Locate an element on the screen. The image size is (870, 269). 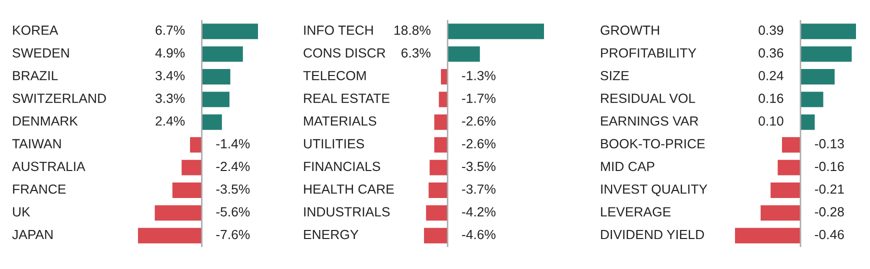
y-tick-label: DIVIDEND YIELD is located at coordinates (652, 235).